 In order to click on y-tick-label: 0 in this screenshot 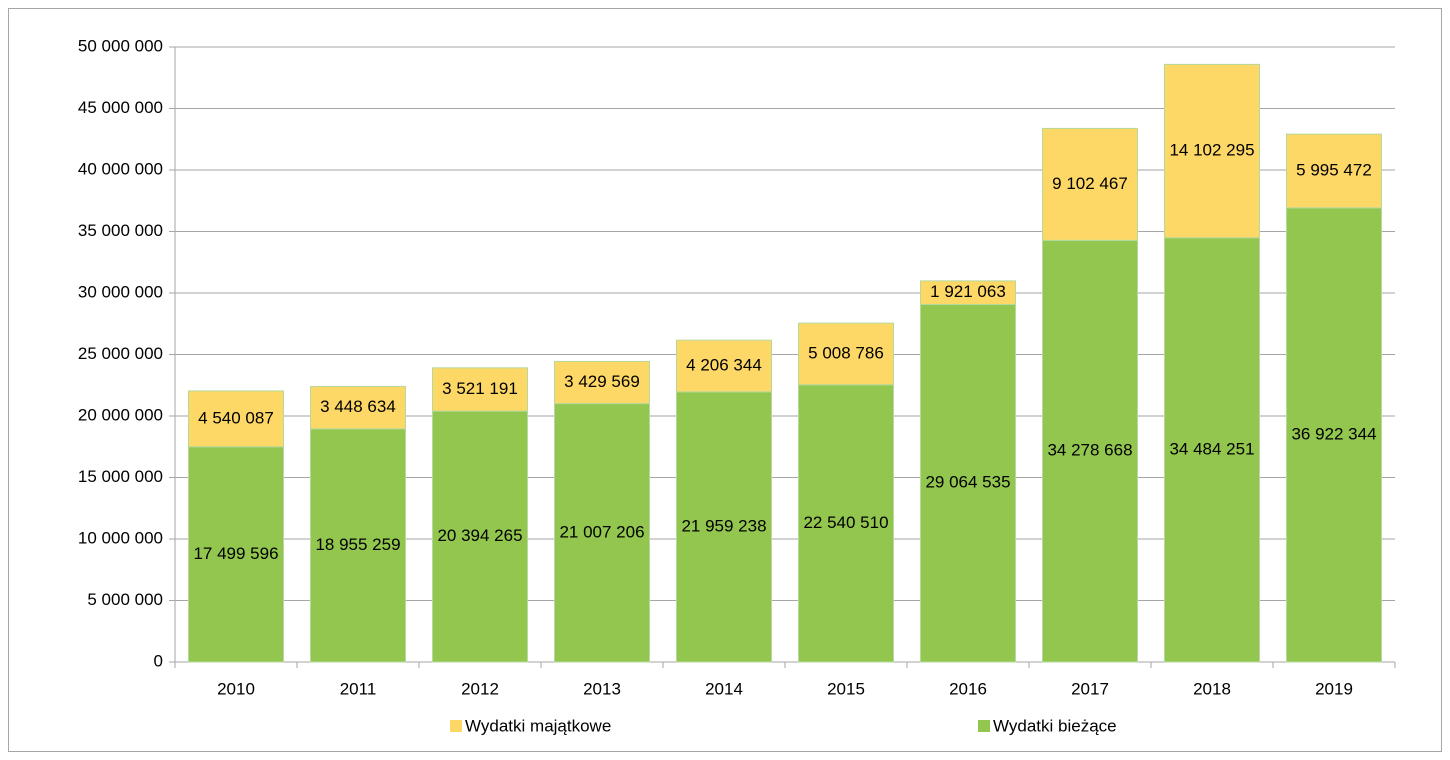, I will do `click(158, 660)`.